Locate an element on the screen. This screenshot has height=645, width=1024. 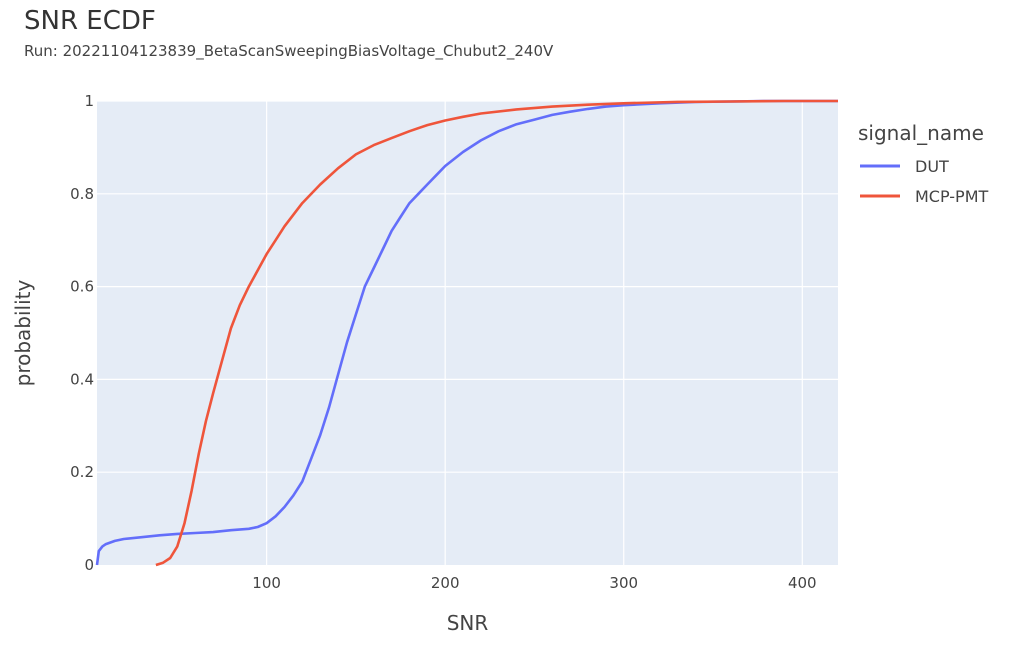
y-tick-label: 0 is located at coordinates (89, 565).